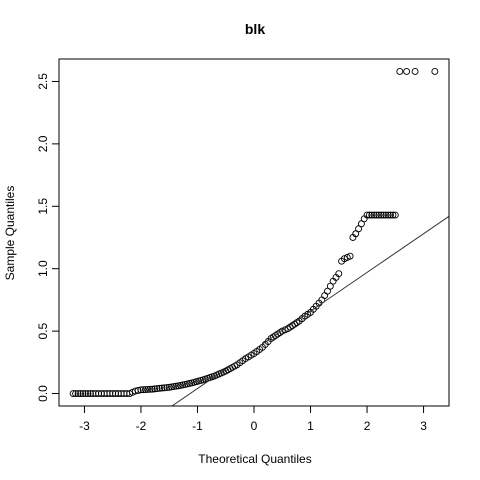 This screenshot has height=480, width=480. What do you see at coordinates (423, 426) in the screenshot?
I see `x-tick-label: 3` at bounding box center [423, 426].